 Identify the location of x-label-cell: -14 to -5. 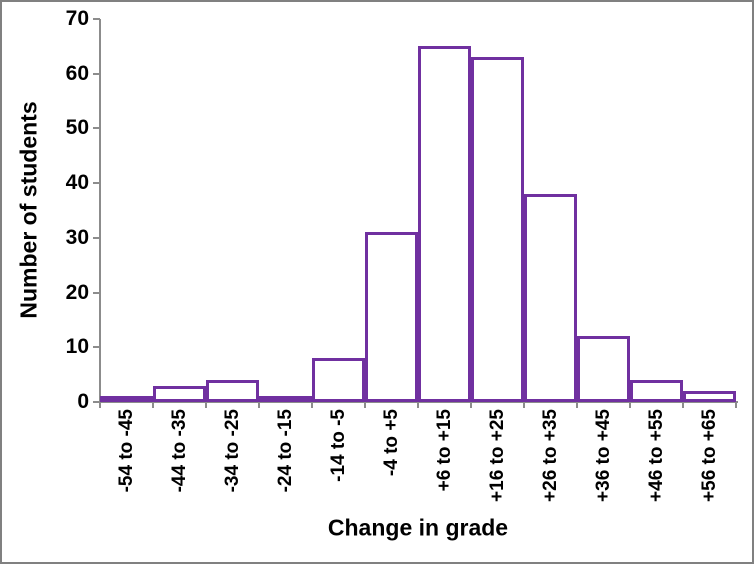
(338, 464).